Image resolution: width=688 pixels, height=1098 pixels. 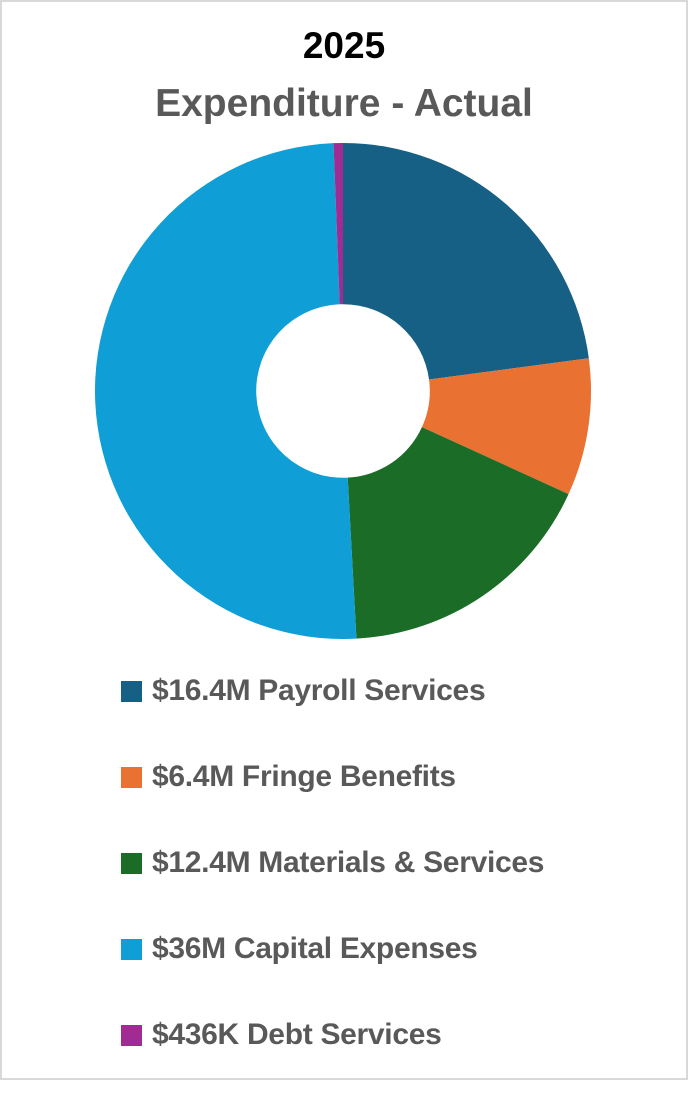 What do you see at coordinates (297, 1034) in the screenshot?
I see `legend-label: $436K Debt Services` at bounding box center [297, 1034].